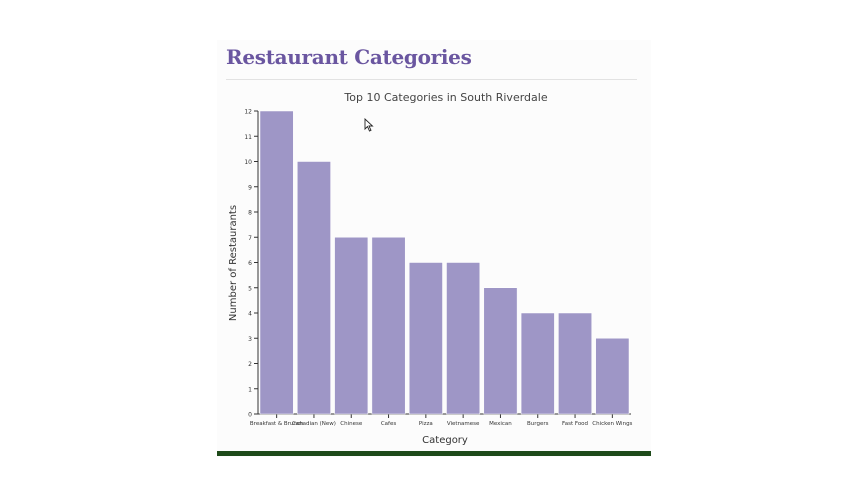  Describe the element at coordinates (250, 288) in the screenshot. I see `y-tick-label: 5` at that location.